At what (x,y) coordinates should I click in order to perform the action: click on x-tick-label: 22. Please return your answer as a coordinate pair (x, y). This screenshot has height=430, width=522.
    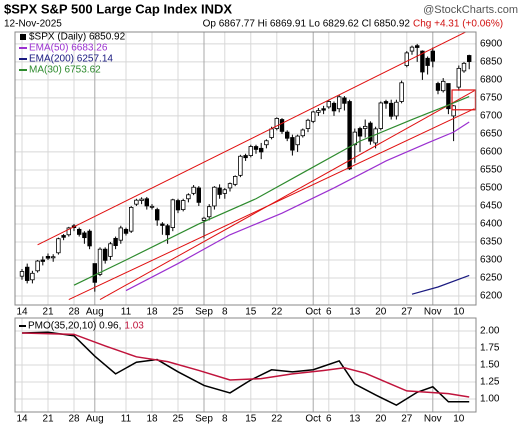
    Looking at the image, I should click on (277, 419).